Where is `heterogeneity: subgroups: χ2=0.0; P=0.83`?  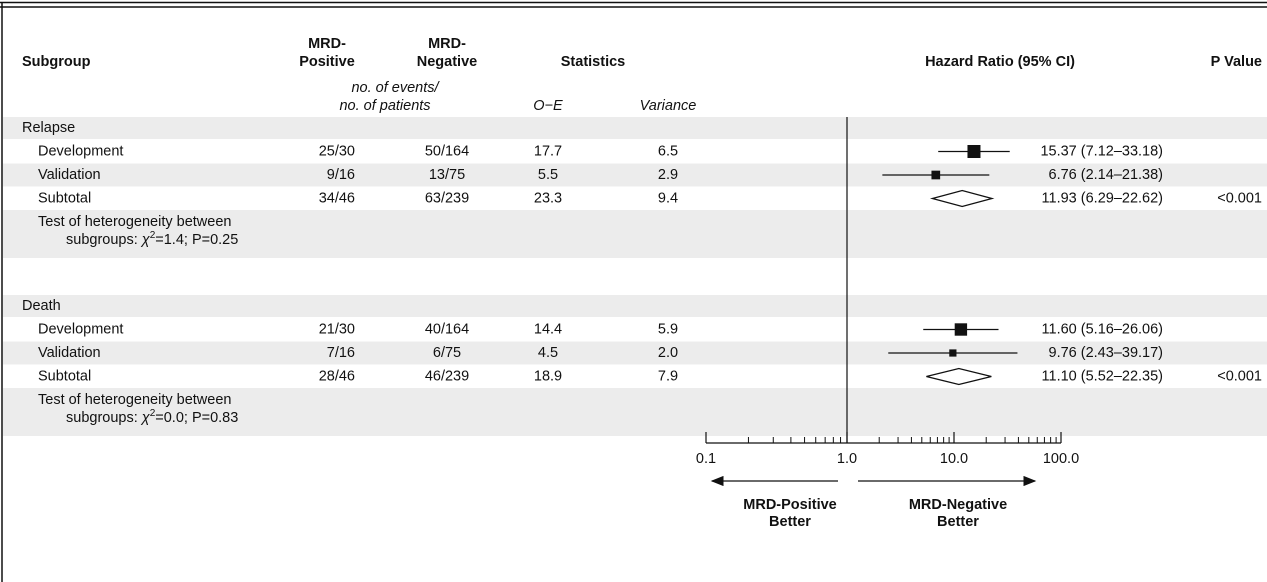 heterogeneity: subgroups: χ2=0.0; P=0.83 is located at coordinates (152, 417).